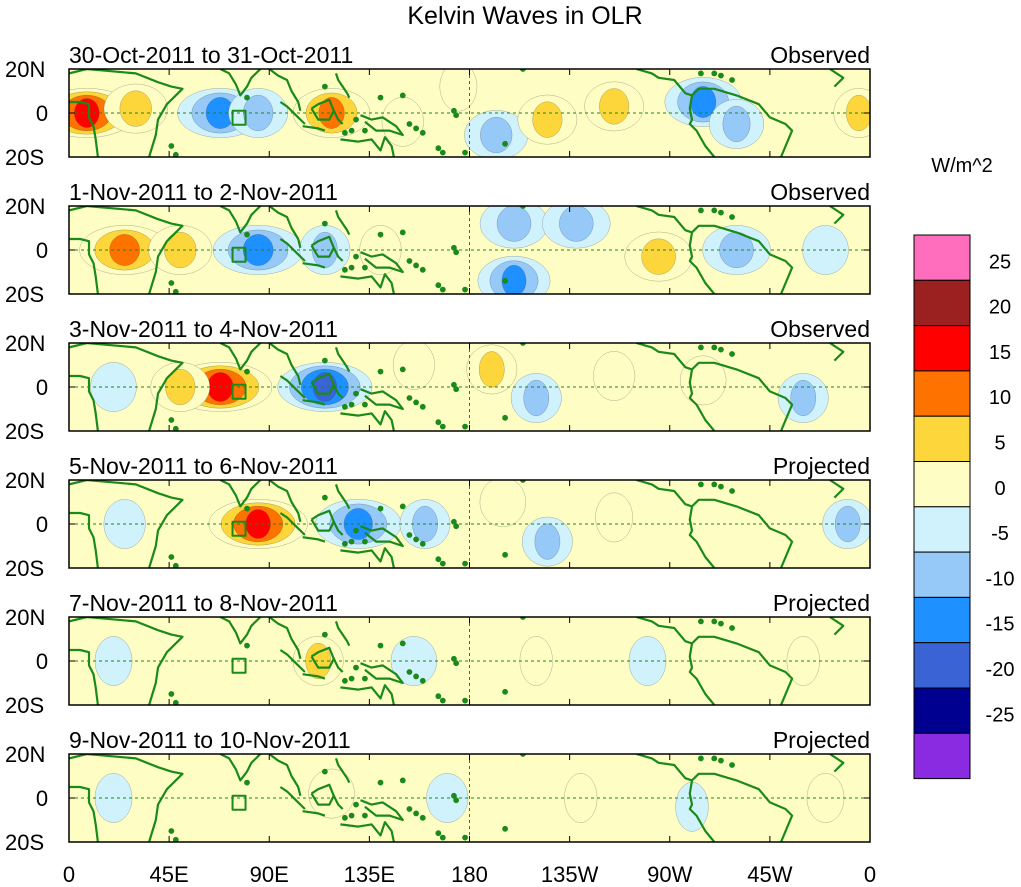 This screenshot has width=1021, height=887. What do you see at coordinates (438, 654) in the screenshot?
I see `panel-5: 20N 0 20S 7-Nov-2011 to 8-Nov-2011 Projected` at bounding box center [438, 654].